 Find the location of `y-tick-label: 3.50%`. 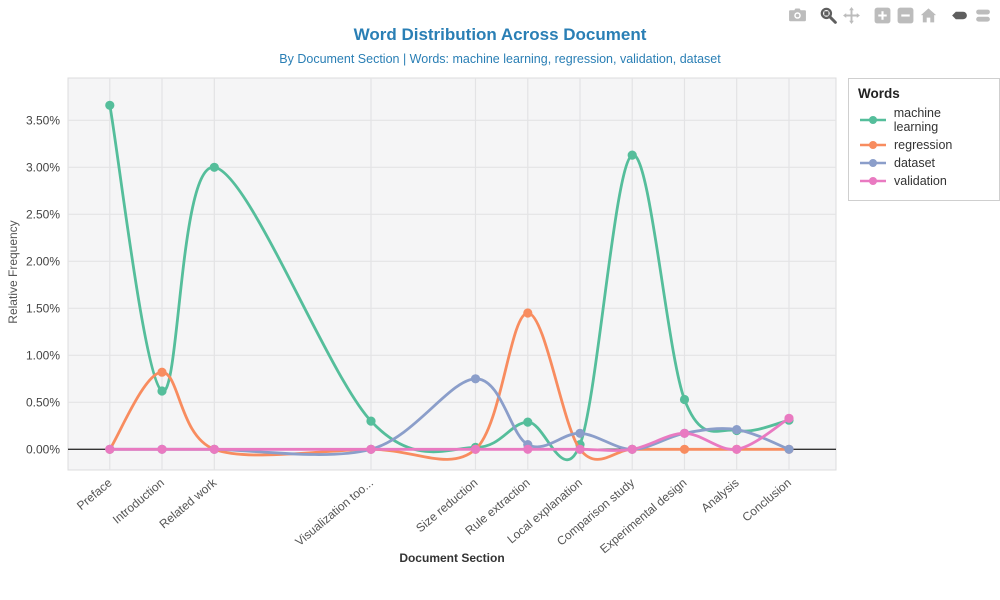

y-tick-label: 3.50% is located at coordinates (43, 120).